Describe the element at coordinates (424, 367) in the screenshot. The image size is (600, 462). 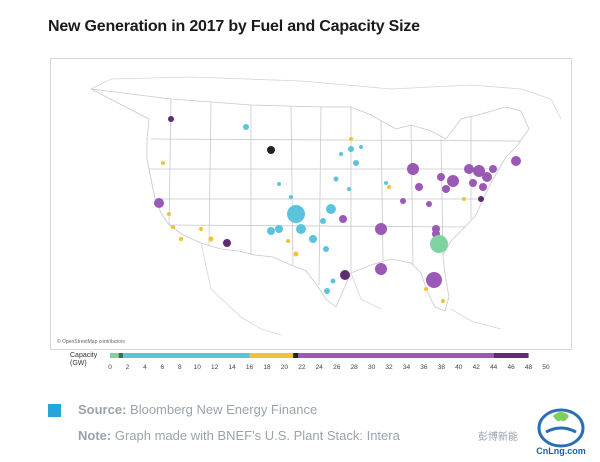
I see `legend-tick-label: 36` at that location.